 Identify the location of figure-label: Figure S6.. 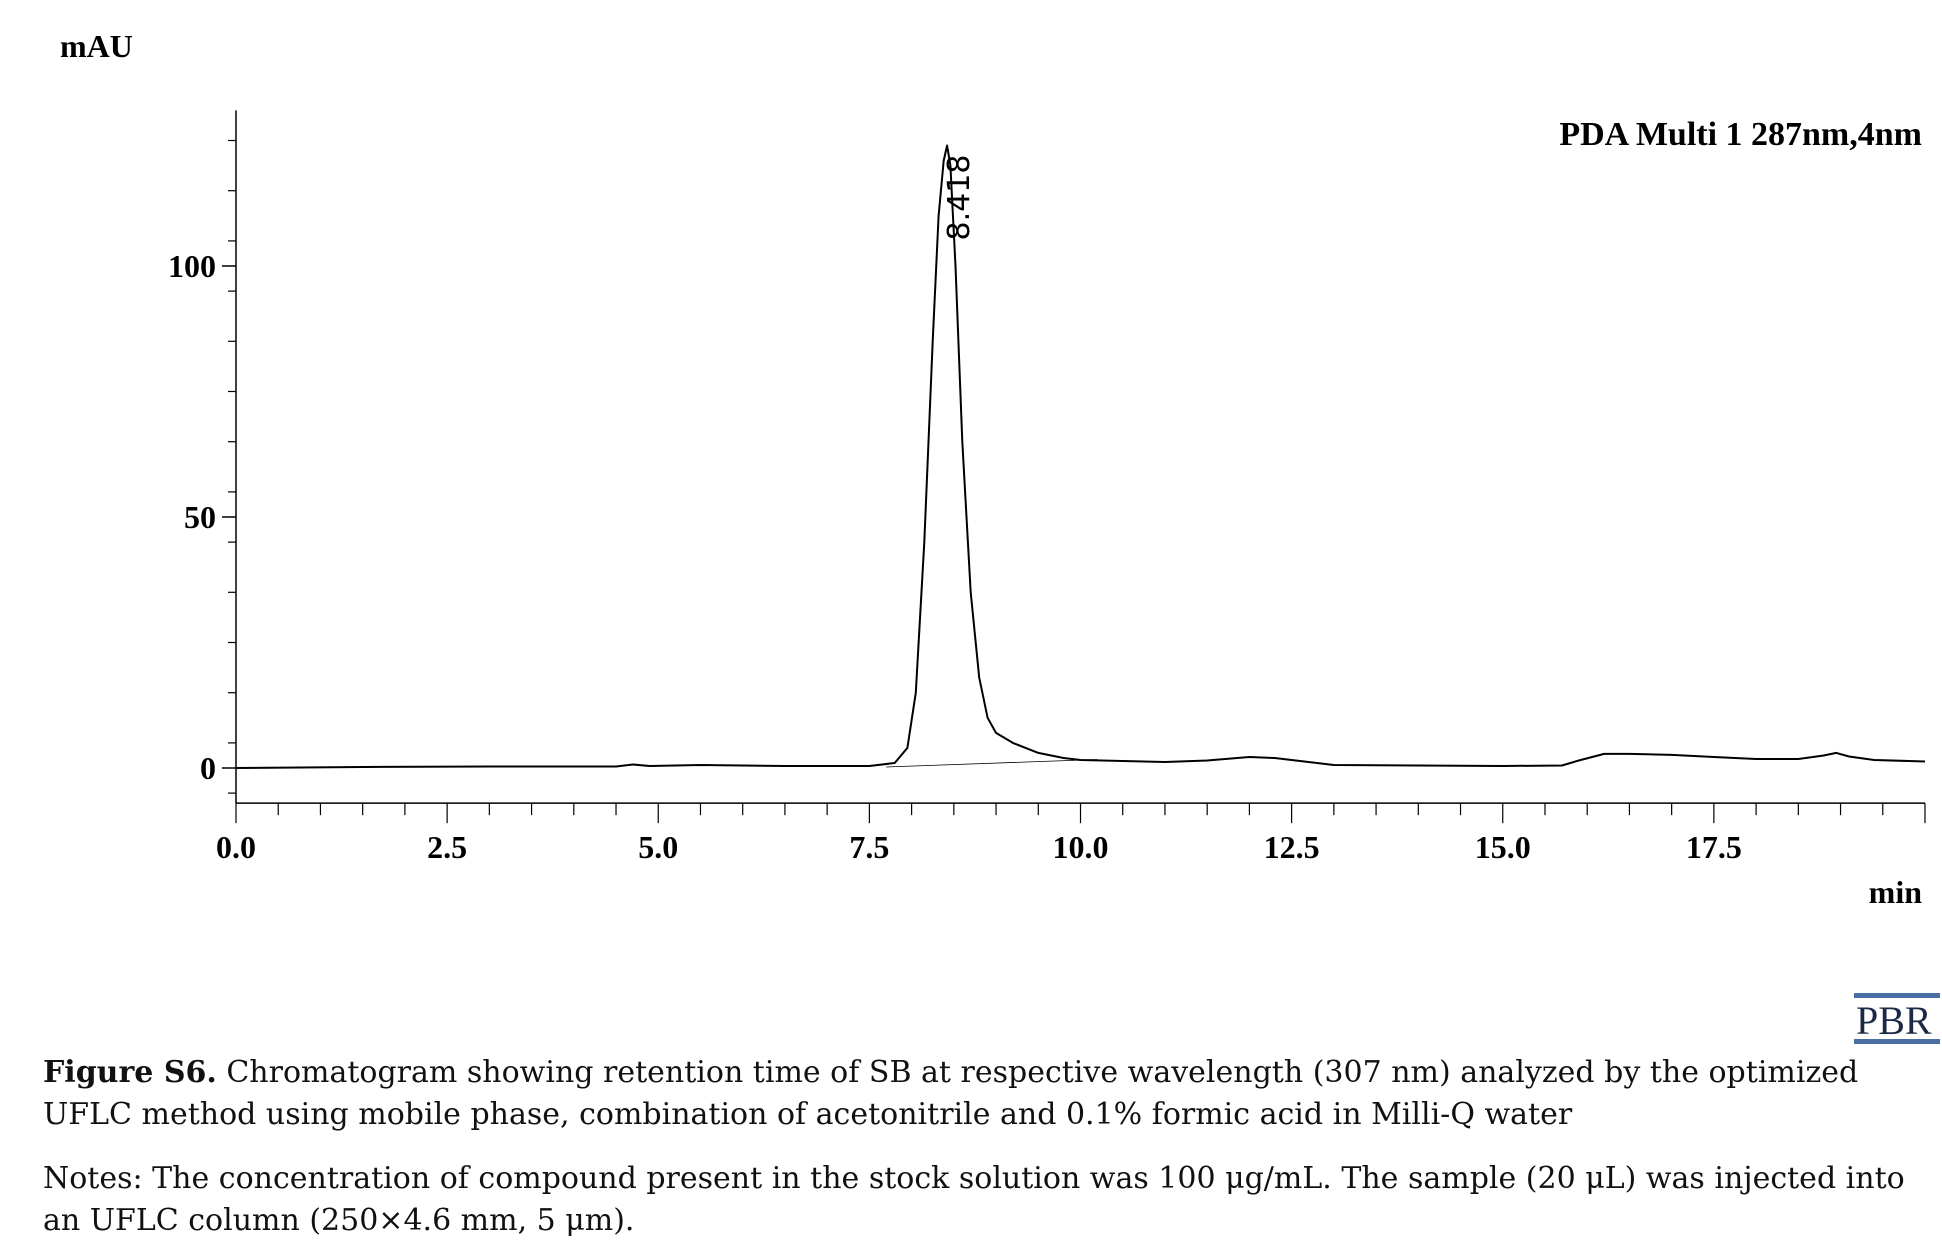
(130, 1072).